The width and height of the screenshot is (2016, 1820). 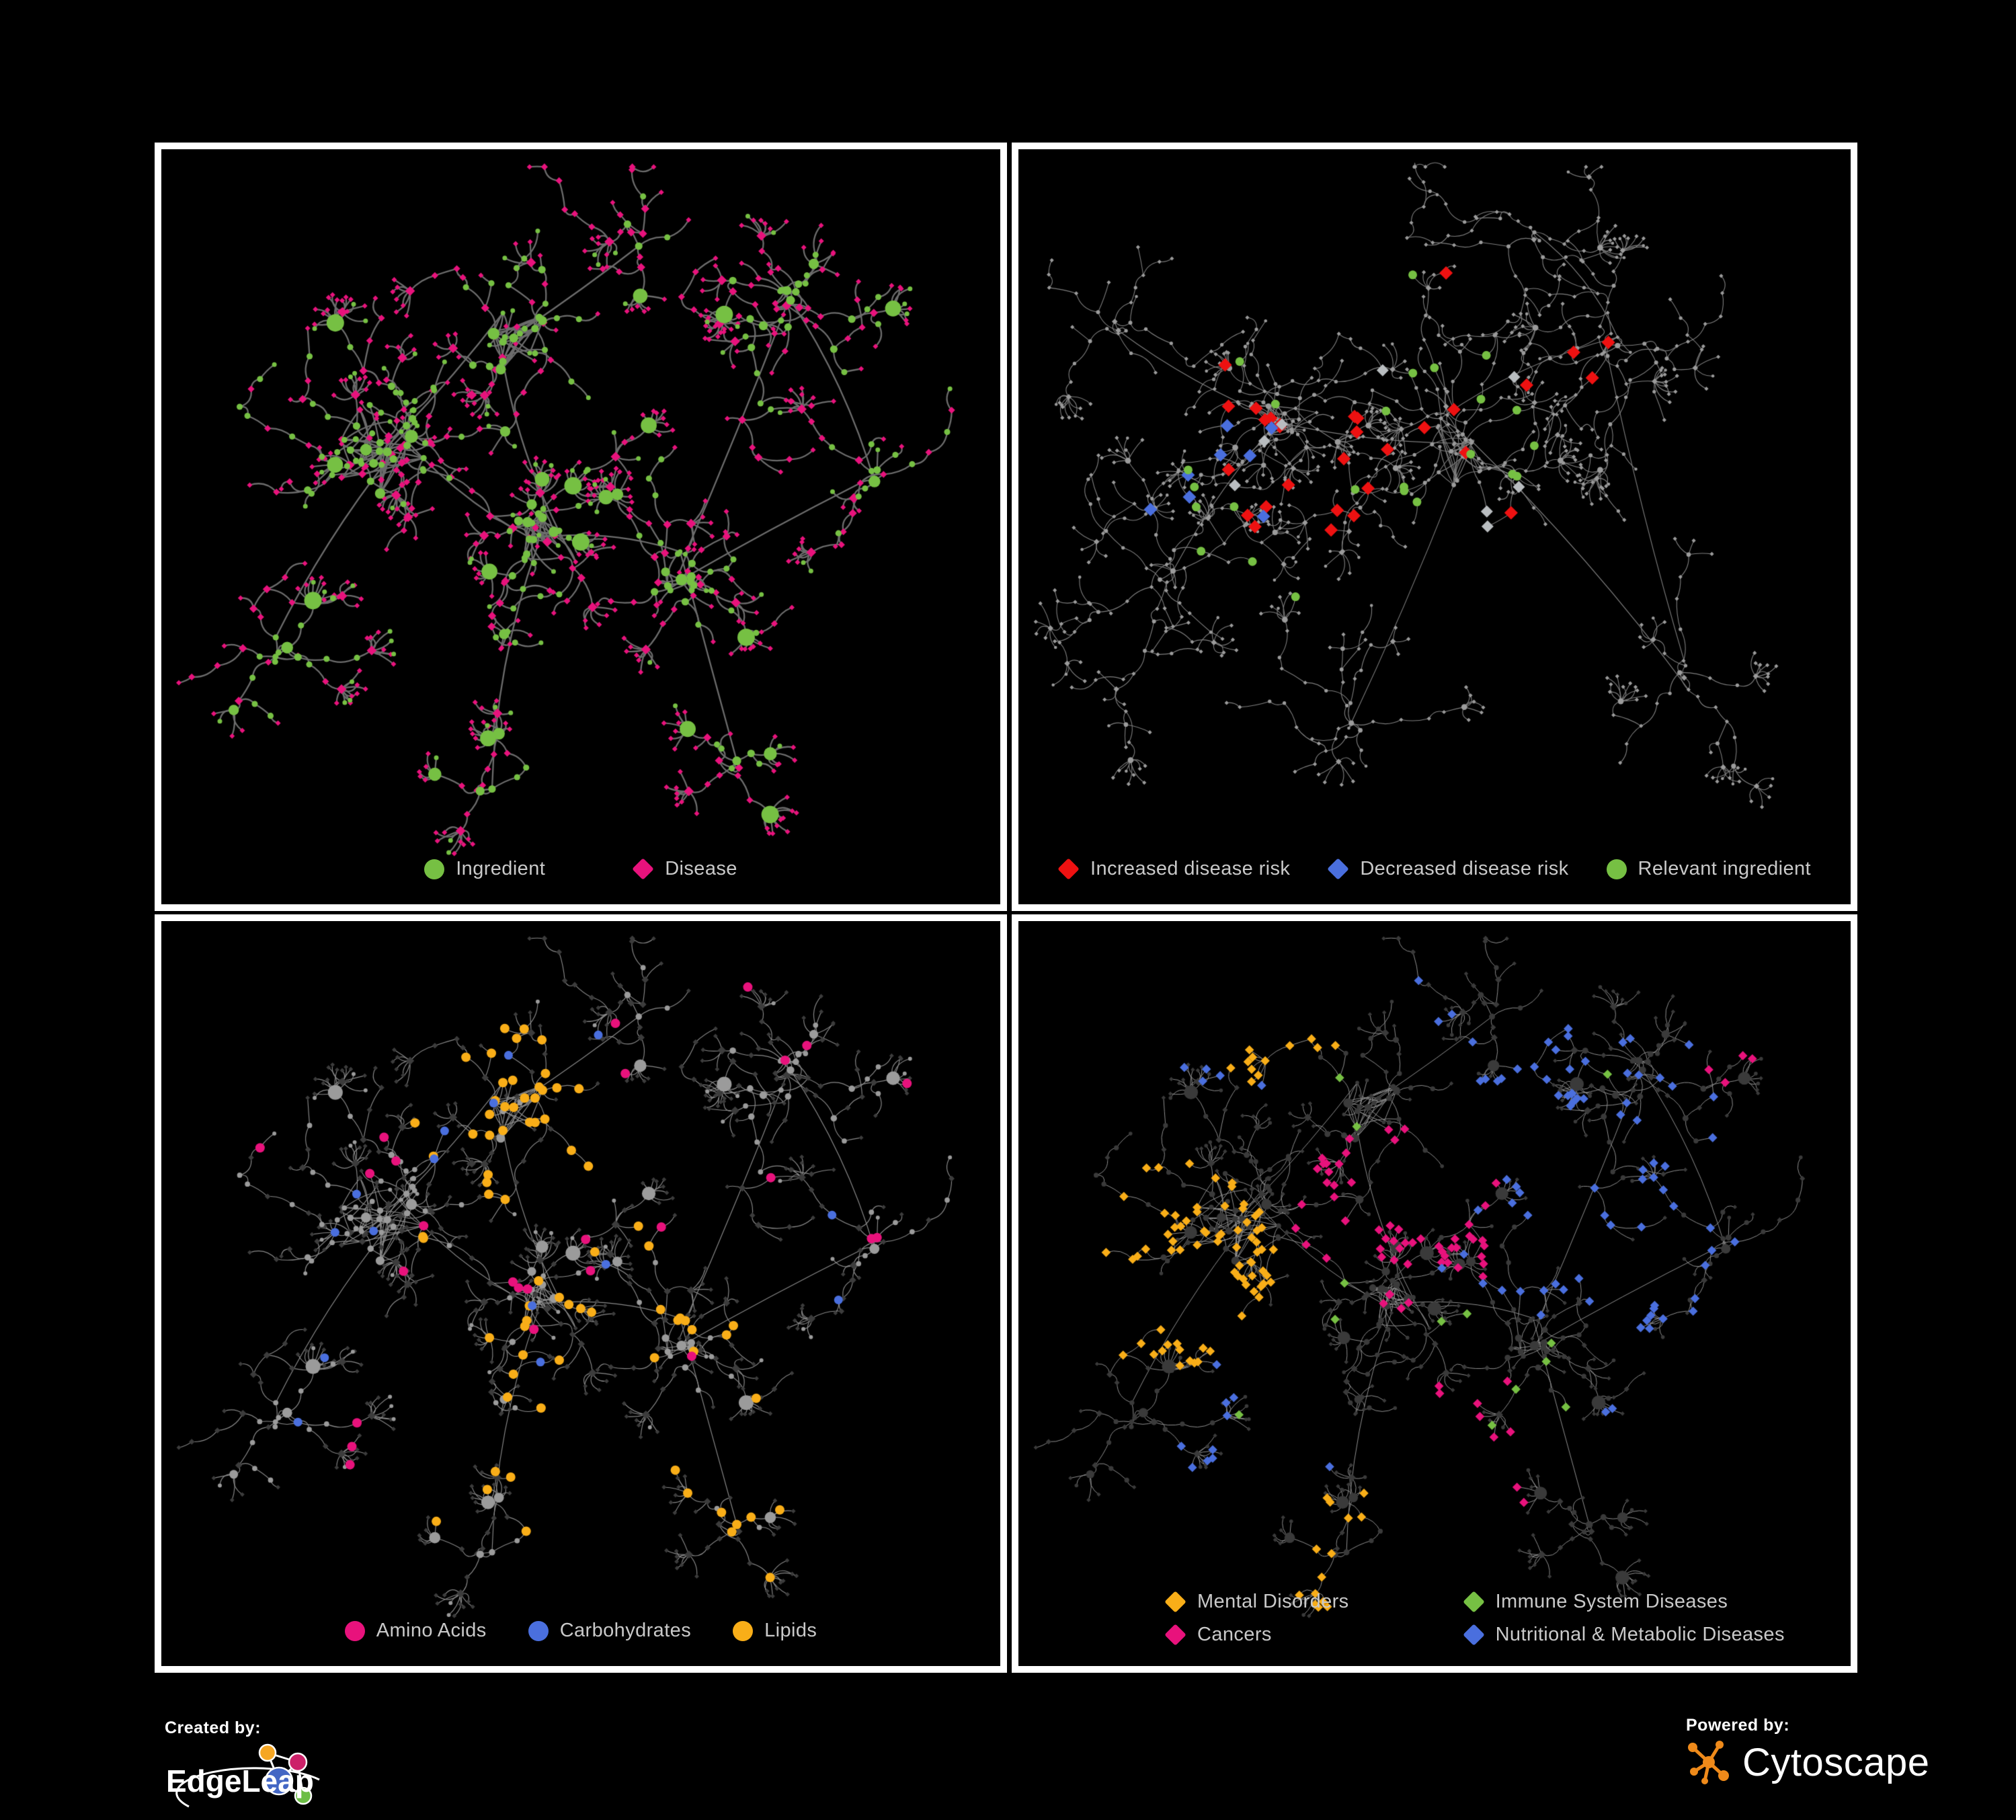 I want to click on legend-label: Ingredient, so click(x=501, y=868).